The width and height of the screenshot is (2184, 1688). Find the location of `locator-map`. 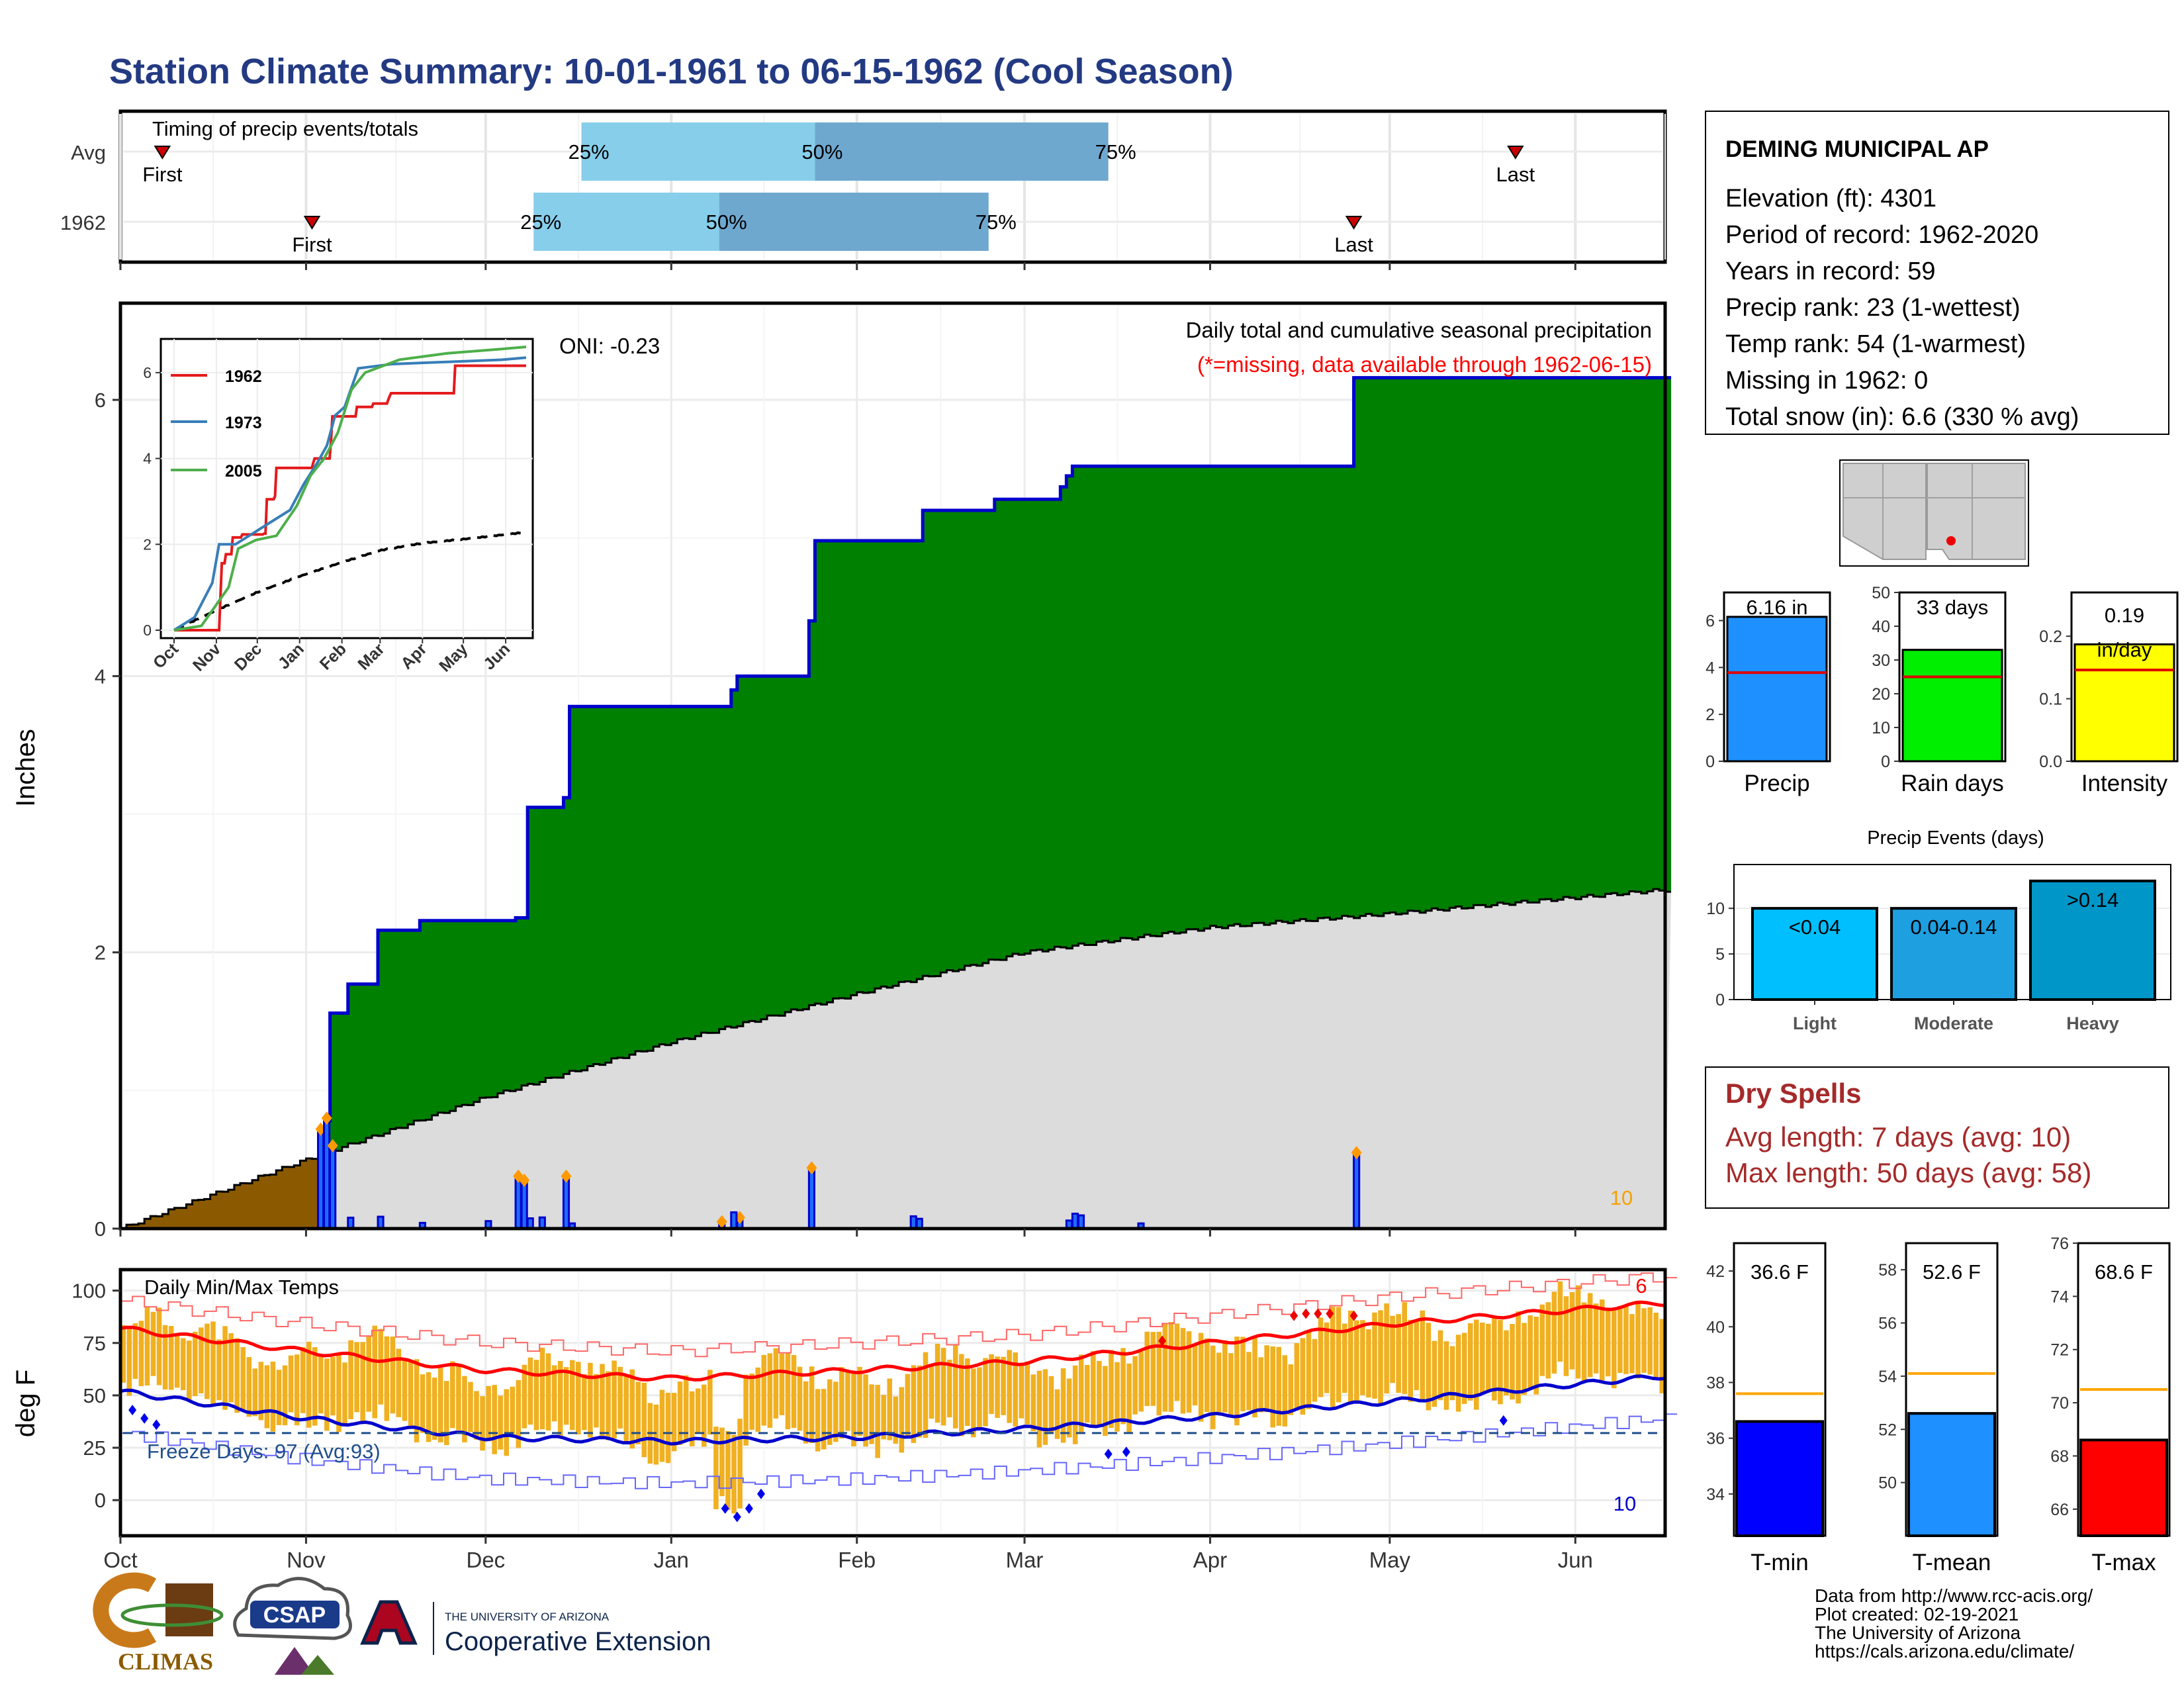

locator-map is located at coordinates (1934, 513).